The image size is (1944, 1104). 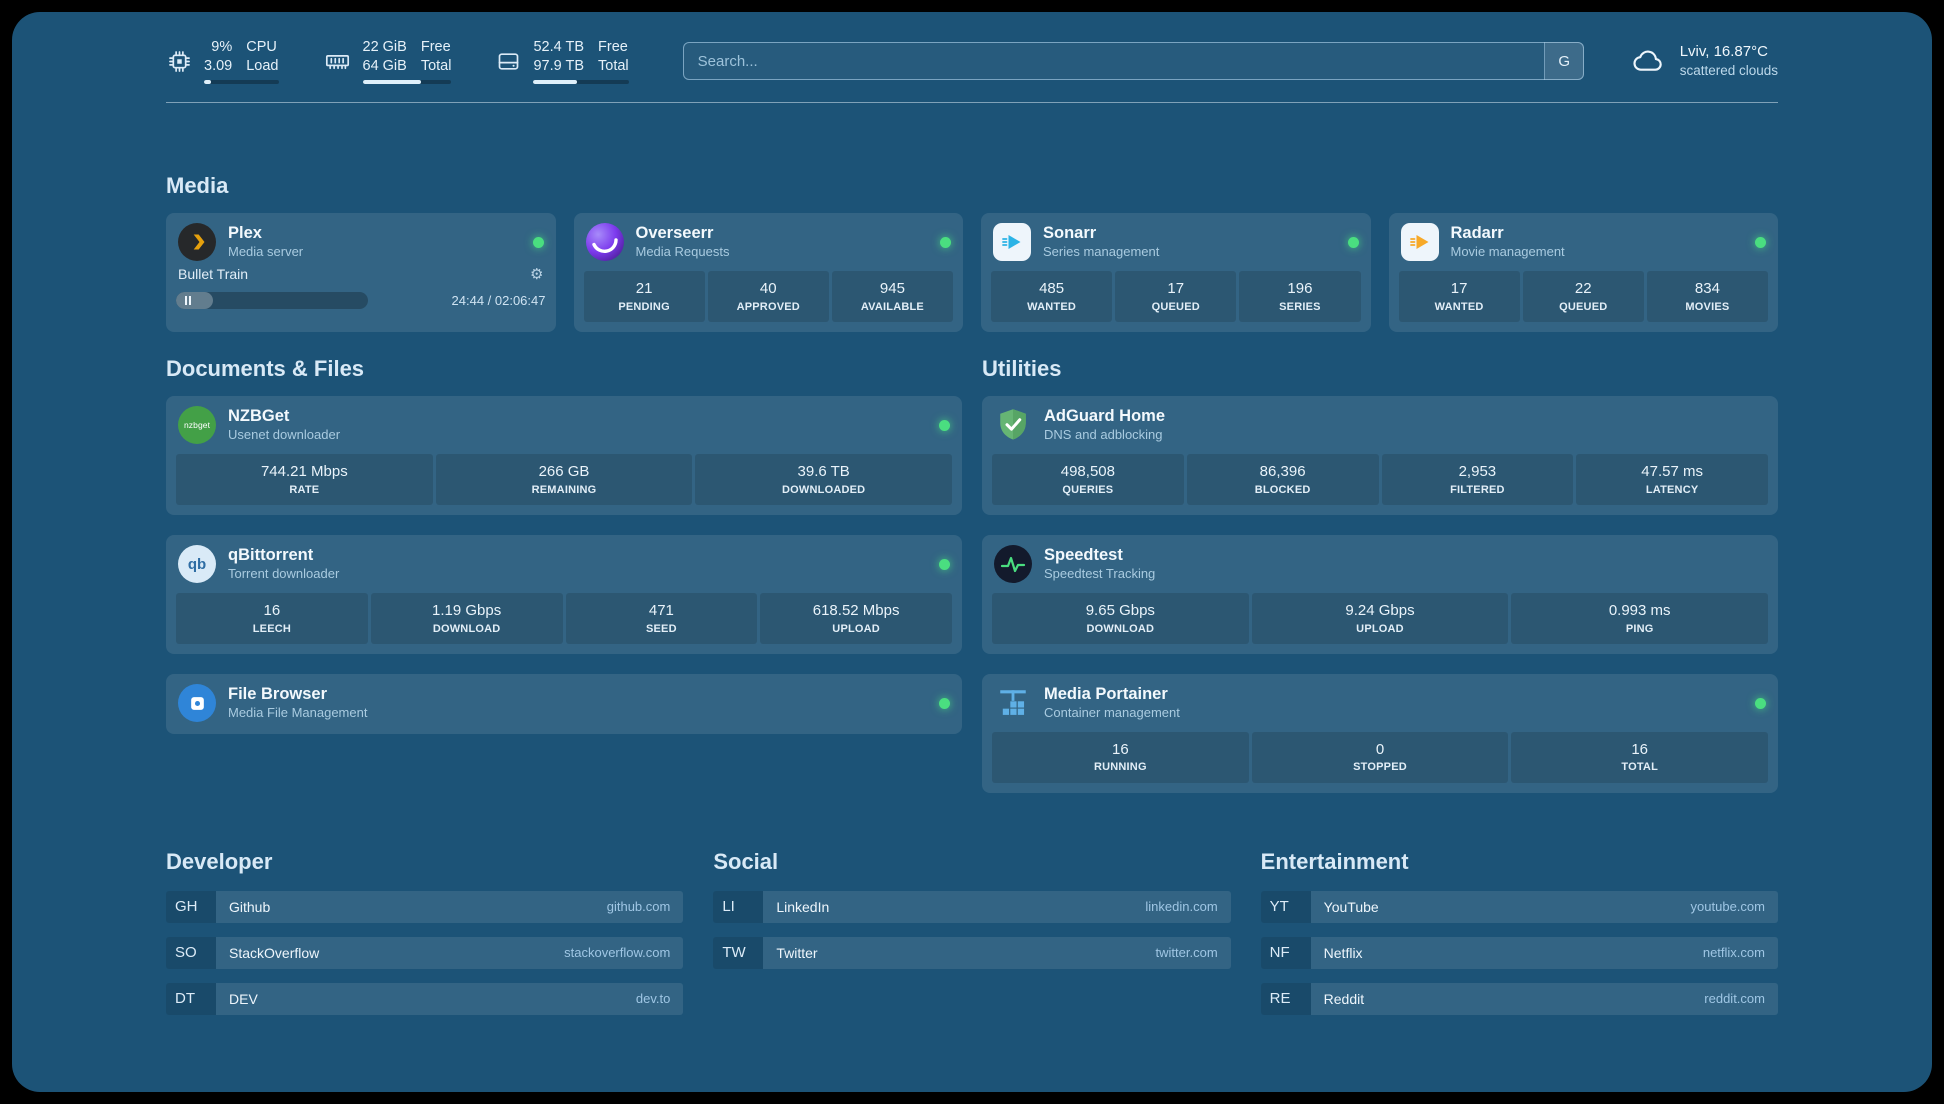 I want to click on playback-progress-bar, so click(x=272, y=301).